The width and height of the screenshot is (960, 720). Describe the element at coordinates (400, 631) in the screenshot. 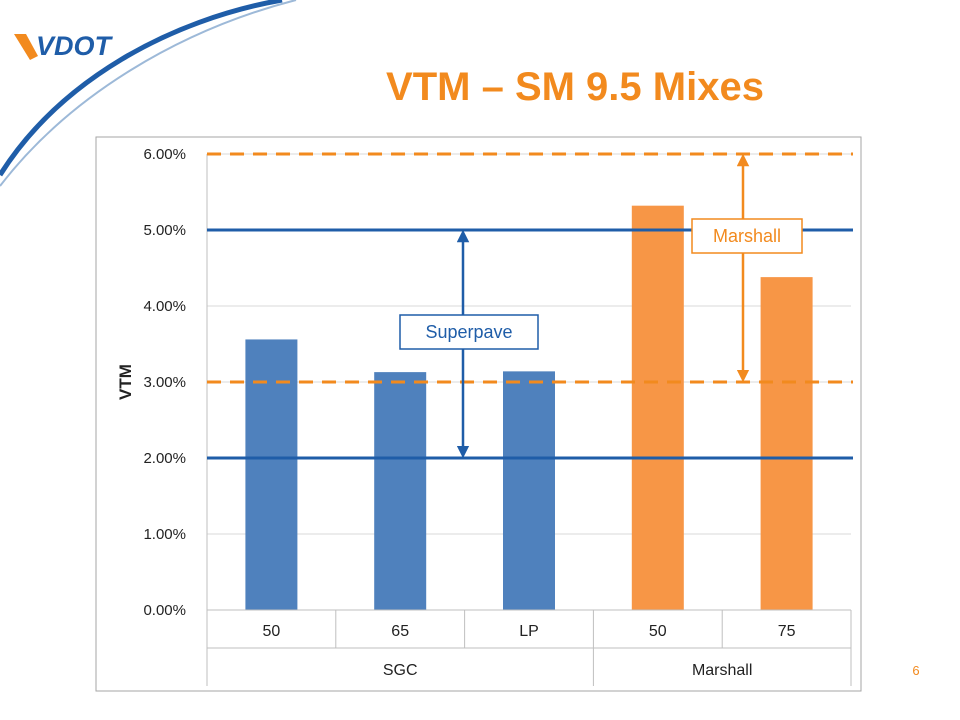

I see `x-tick-label: 65` at that location.